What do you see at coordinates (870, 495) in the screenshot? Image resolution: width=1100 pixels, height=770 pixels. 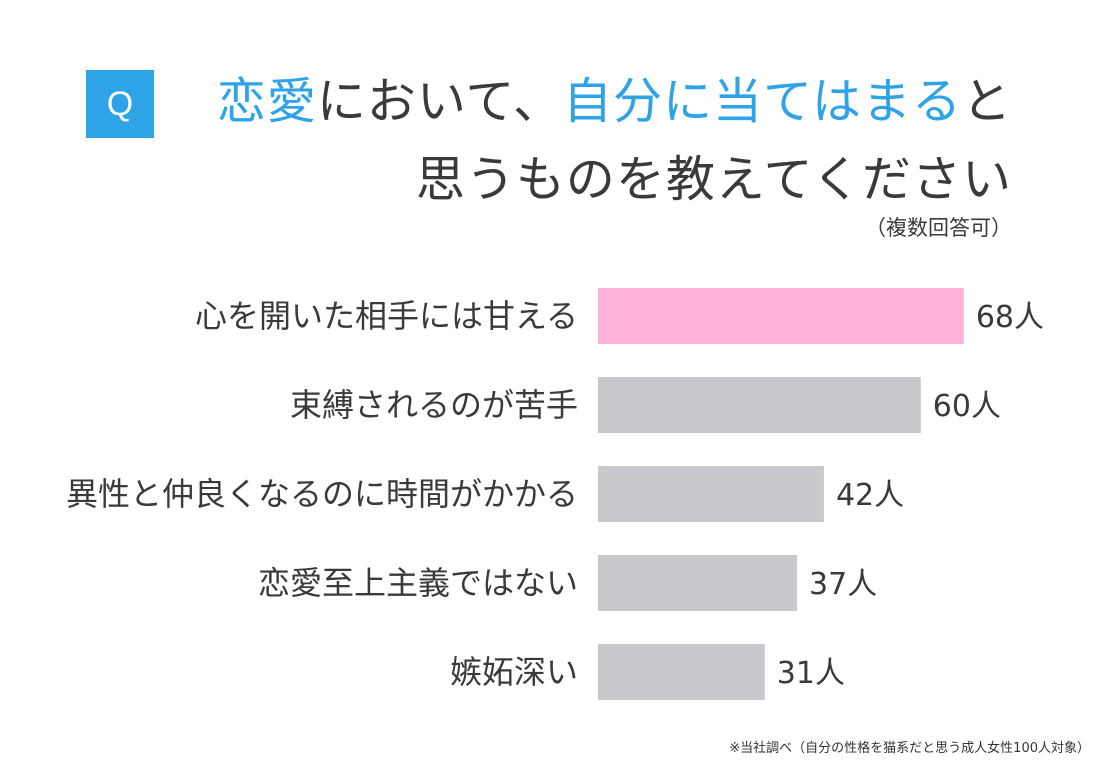 I see `value-label-2: 42人` at bounding box center [870, 495].